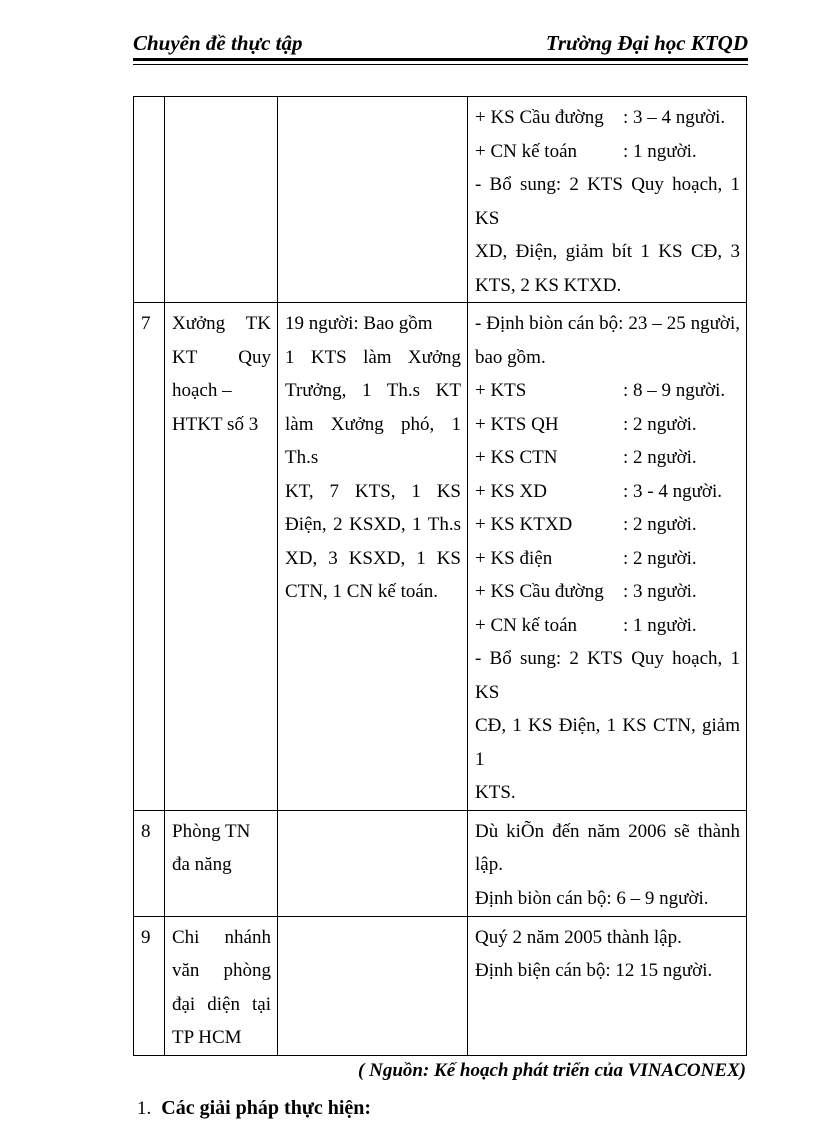 Image resolution: width=816 pixels, height=1123 pixels. What do you see at coordinates (207, 1037) in the screenshot?
I see `text-line: TP HCM` at bounding box center [207, 1037].